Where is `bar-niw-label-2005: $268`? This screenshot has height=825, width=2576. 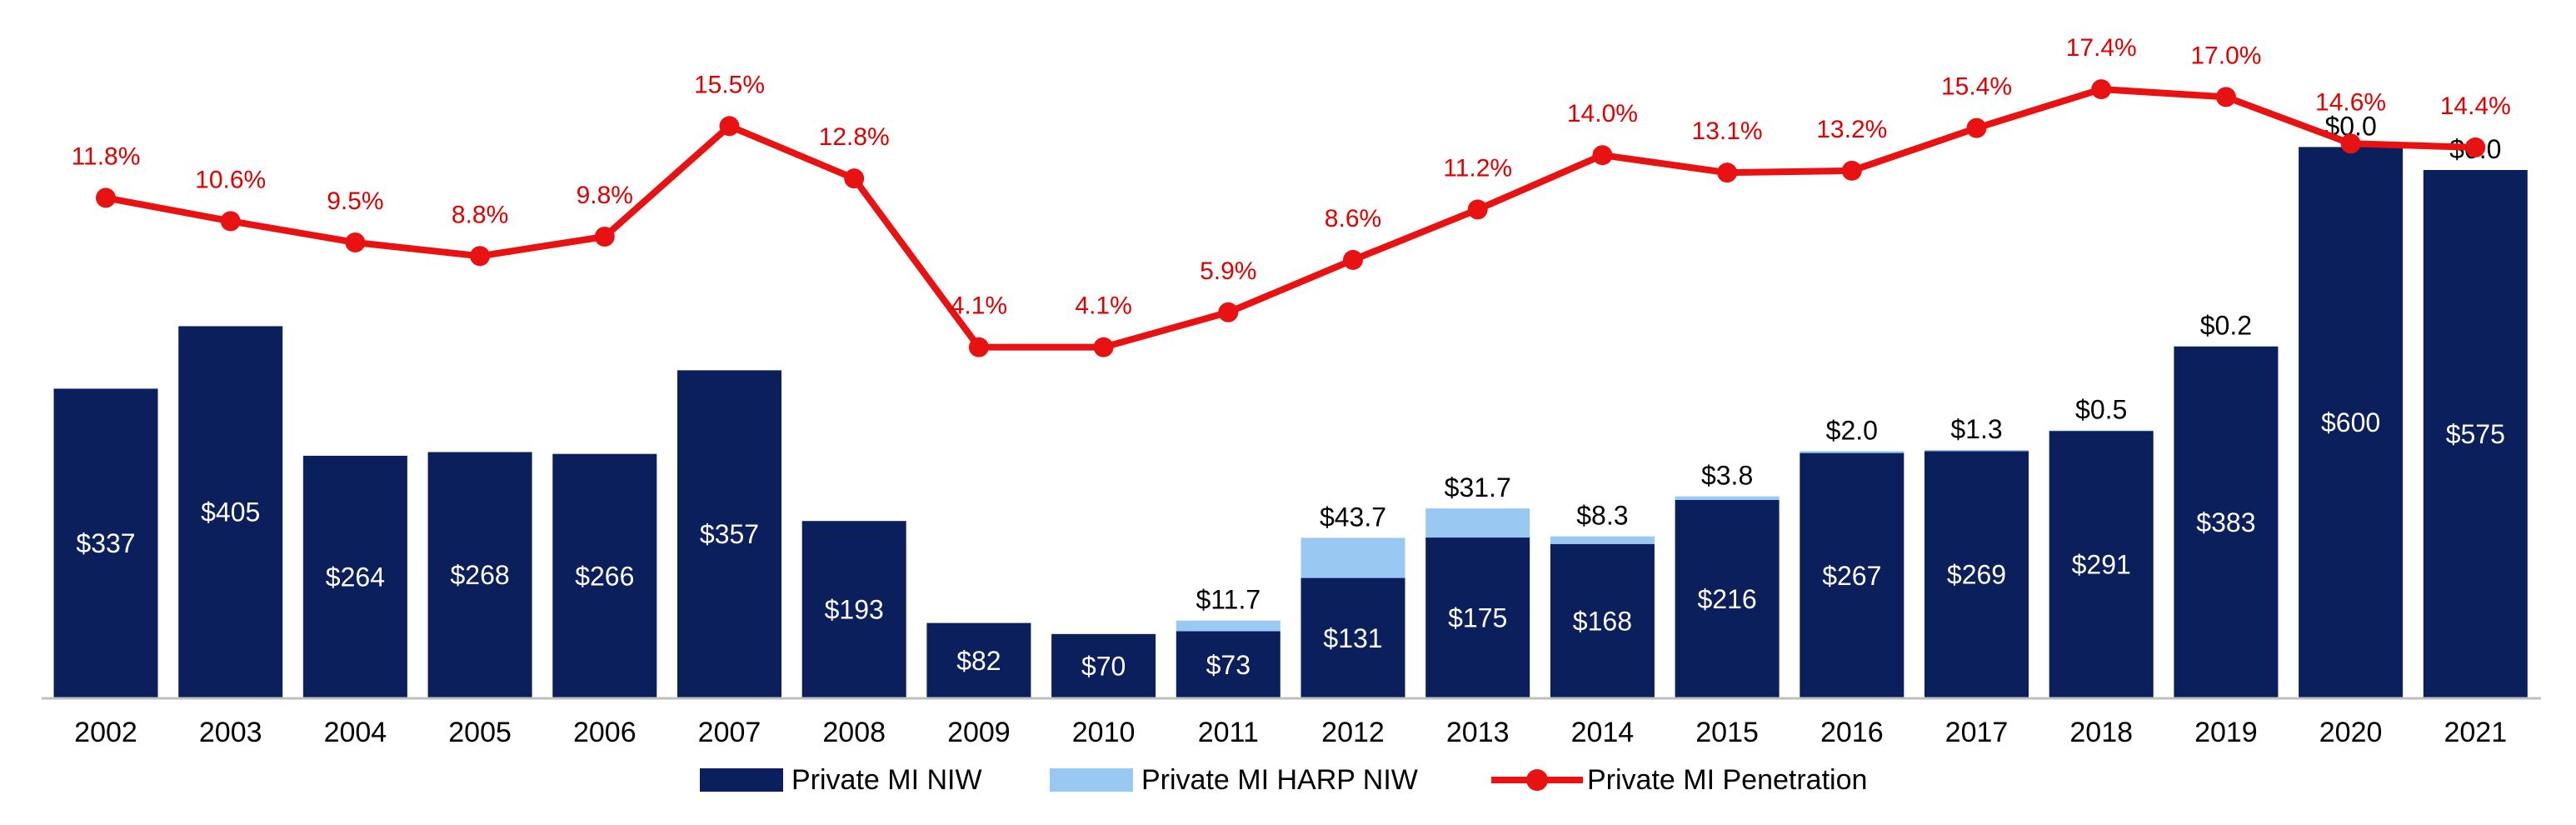
bar-niw-label-2005: $268 is located at coordinates (480, 575).